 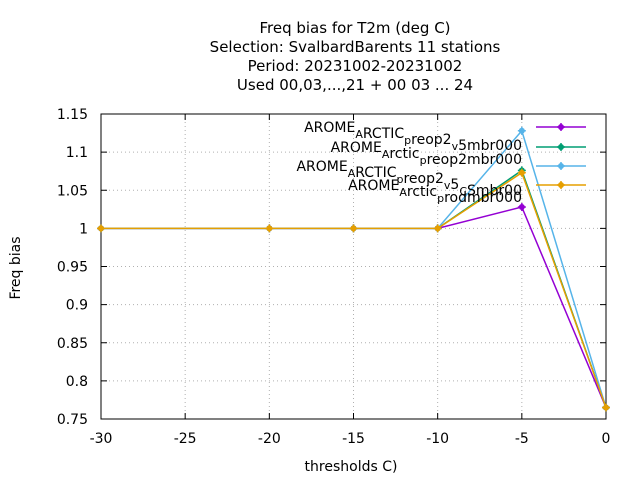 I want to click on x-axis-label: thresholds C), so click(x=351, y=467).